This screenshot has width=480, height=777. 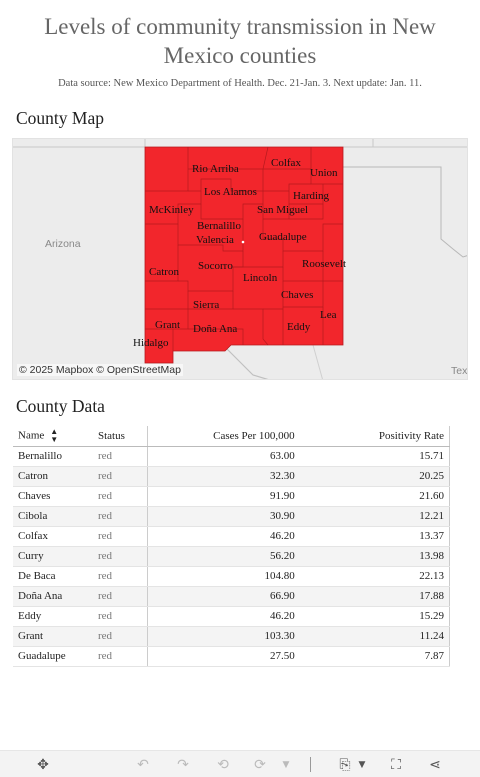 What do you see at coordinates (374, 636) in the screenshot?
I see `cell-positivity: 11.24` at bounding box center [374, 636].